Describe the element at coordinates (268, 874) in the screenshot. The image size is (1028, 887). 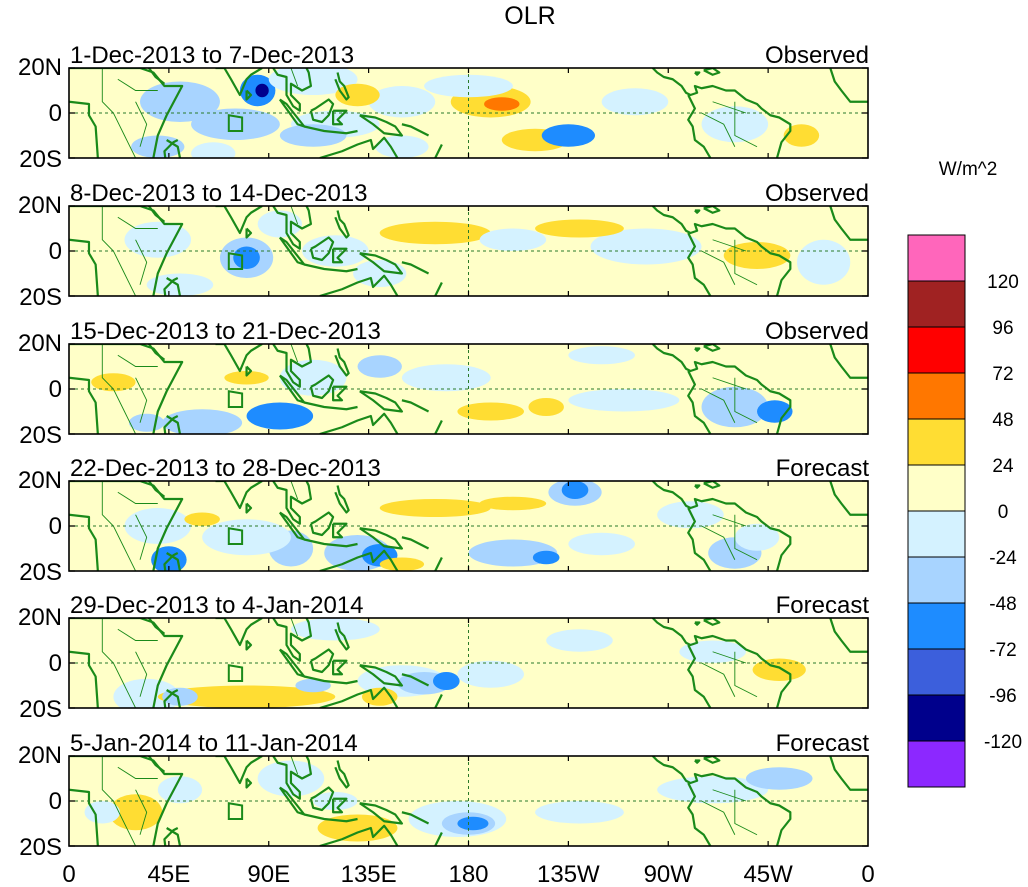
I see `lon-label: 90E` at that location.